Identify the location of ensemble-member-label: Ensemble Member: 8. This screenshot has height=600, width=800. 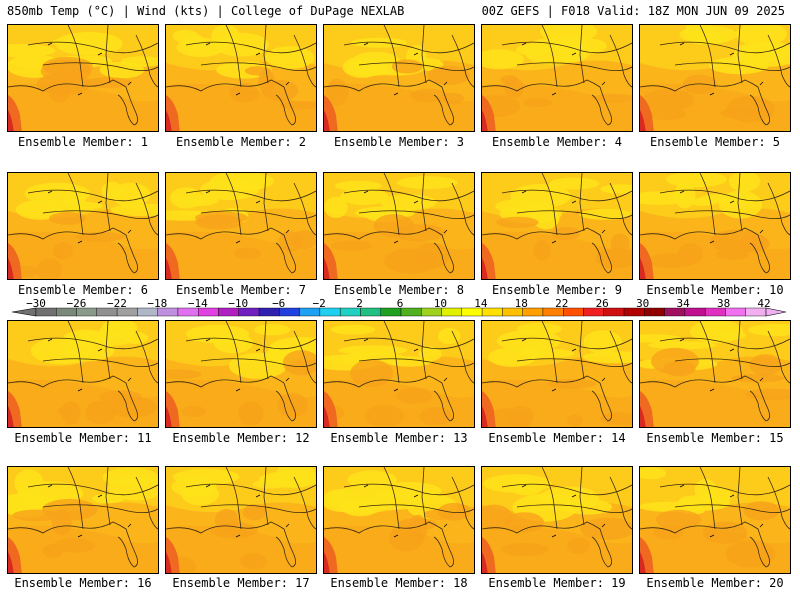
(399, 290).